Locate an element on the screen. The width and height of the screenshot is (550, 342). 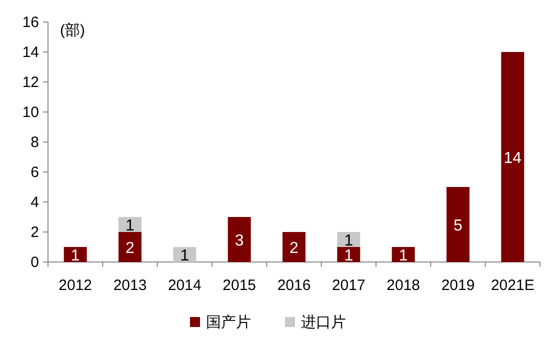
y-tick-label: 2 is located at coordinates (34, 232).